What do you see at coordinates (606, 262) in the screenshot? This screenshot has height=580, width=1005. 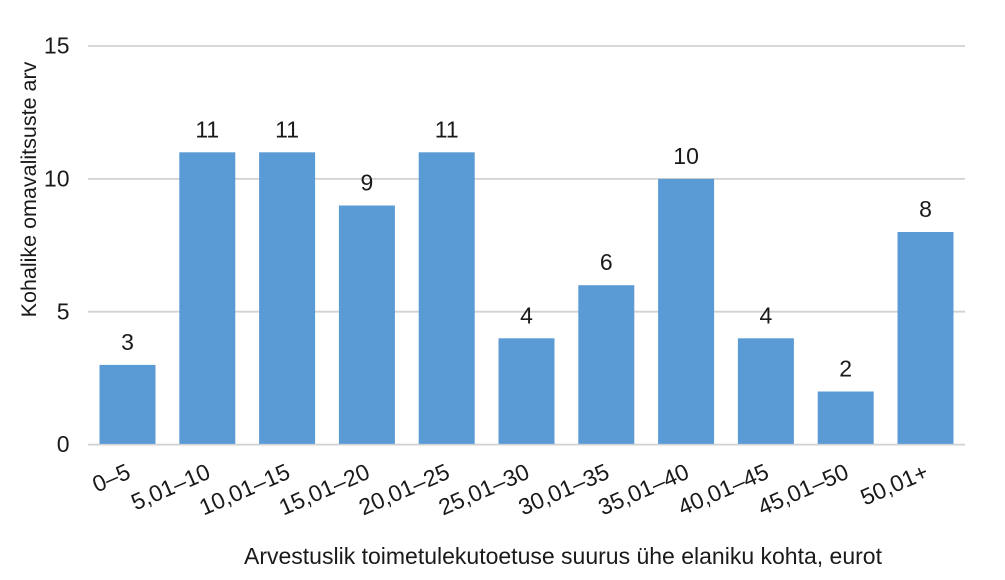 I see `svg-text: 6` at bounding box center [606, 262].